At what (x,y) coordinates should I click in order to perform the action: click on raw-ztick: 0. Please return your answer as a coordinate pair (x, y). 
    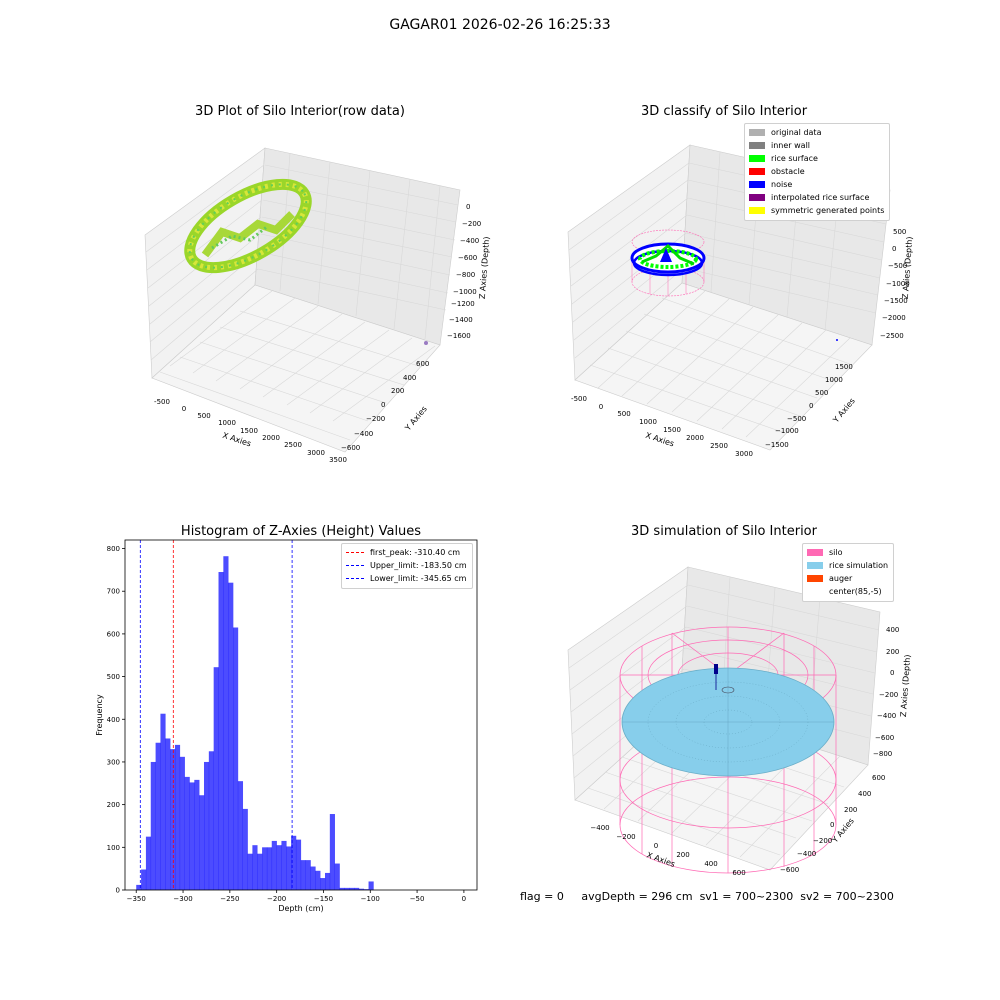
    Looking at the image, I should click on (468, 207).